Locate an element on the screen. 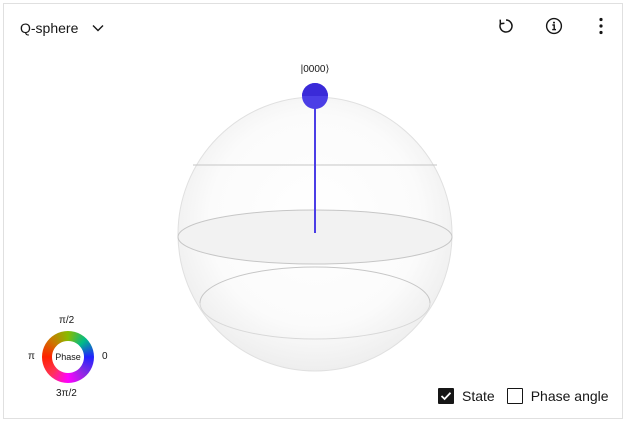 This screenshot has width=626, height=422. view-selector-label: Q-sphere is located at coordinates (49, 28).